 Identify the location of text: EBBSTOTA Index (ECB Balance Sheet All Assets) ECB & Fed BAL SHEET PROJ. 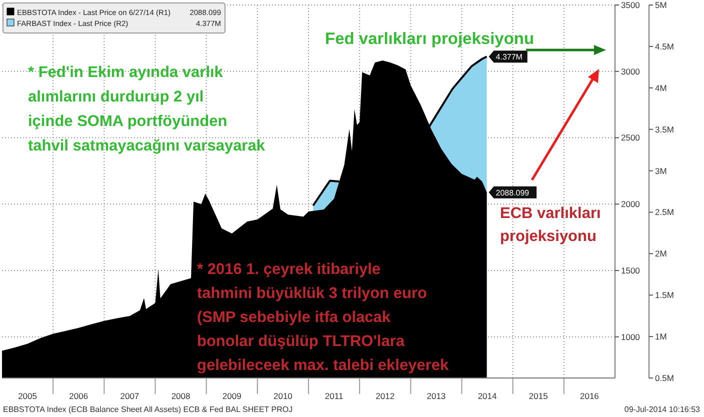
(148, 409).